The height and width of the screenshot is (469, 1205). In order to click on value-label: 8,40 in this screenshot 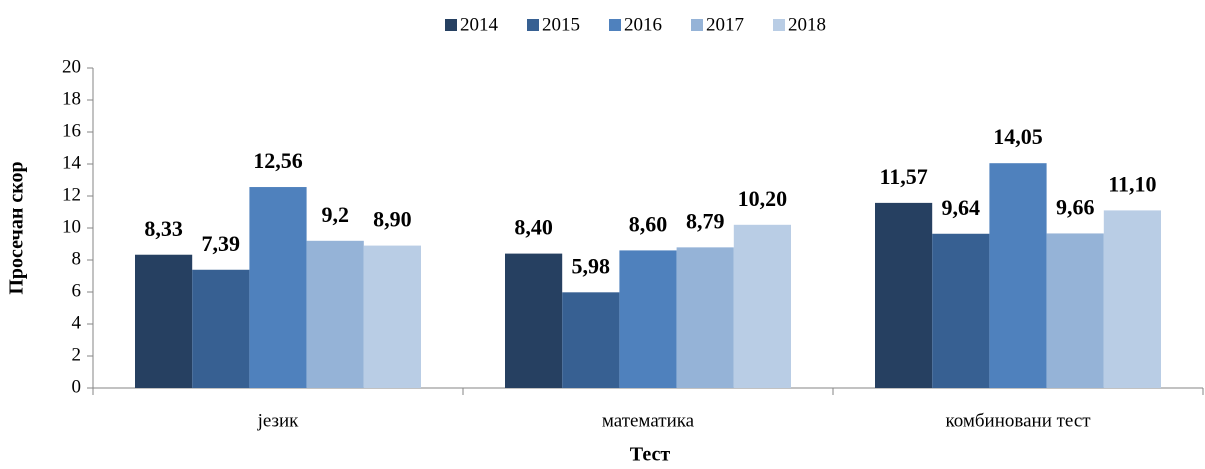, I will do `click(533, 227)`.